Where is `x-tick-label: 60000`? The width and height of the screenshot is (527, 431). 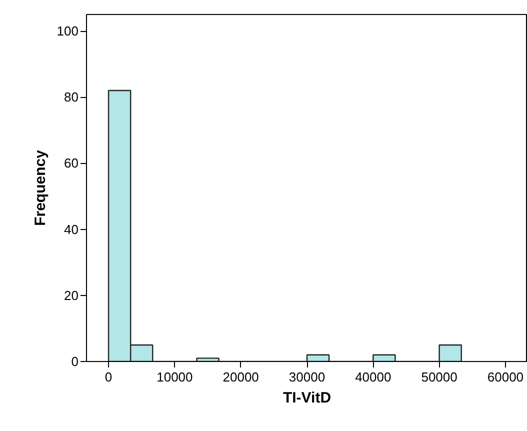
x-tick-label: 60000 is located at coordinates (505, 377).